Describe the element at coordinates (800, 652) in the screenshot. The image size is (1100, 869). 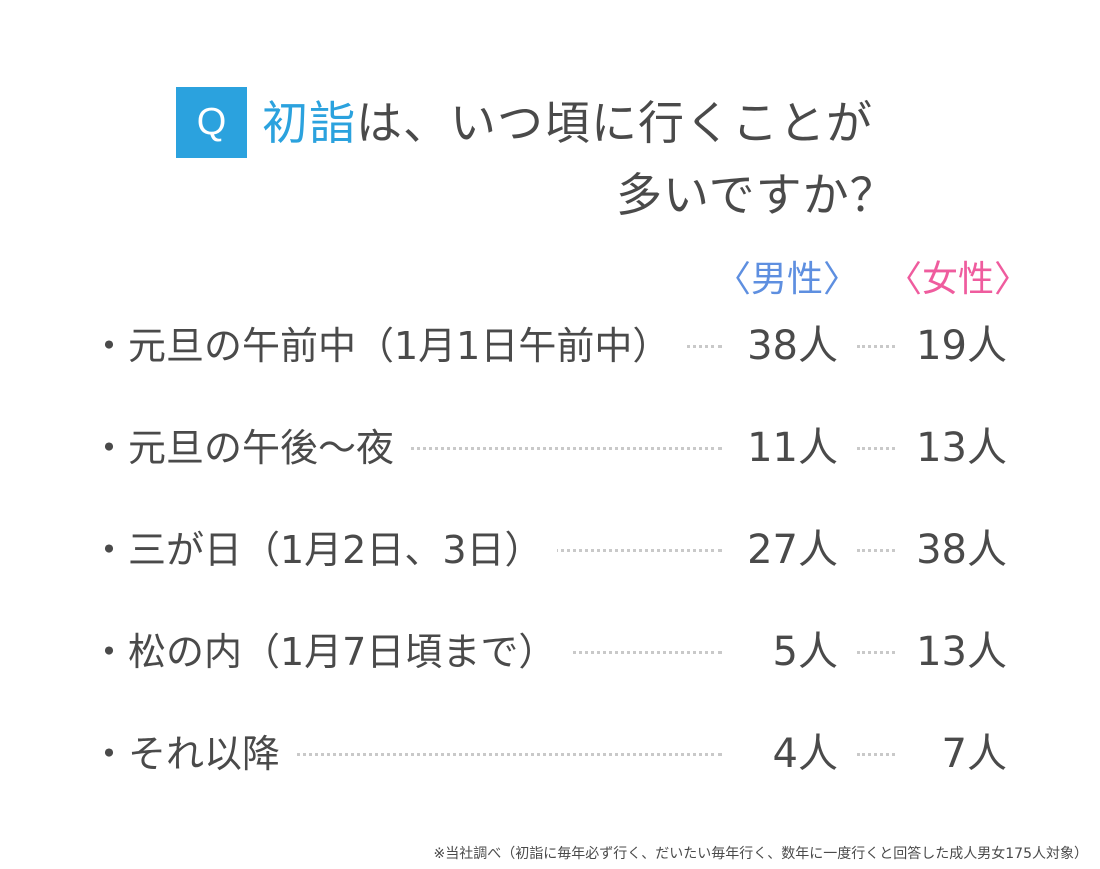
I see `male-count: 5人` at that location.